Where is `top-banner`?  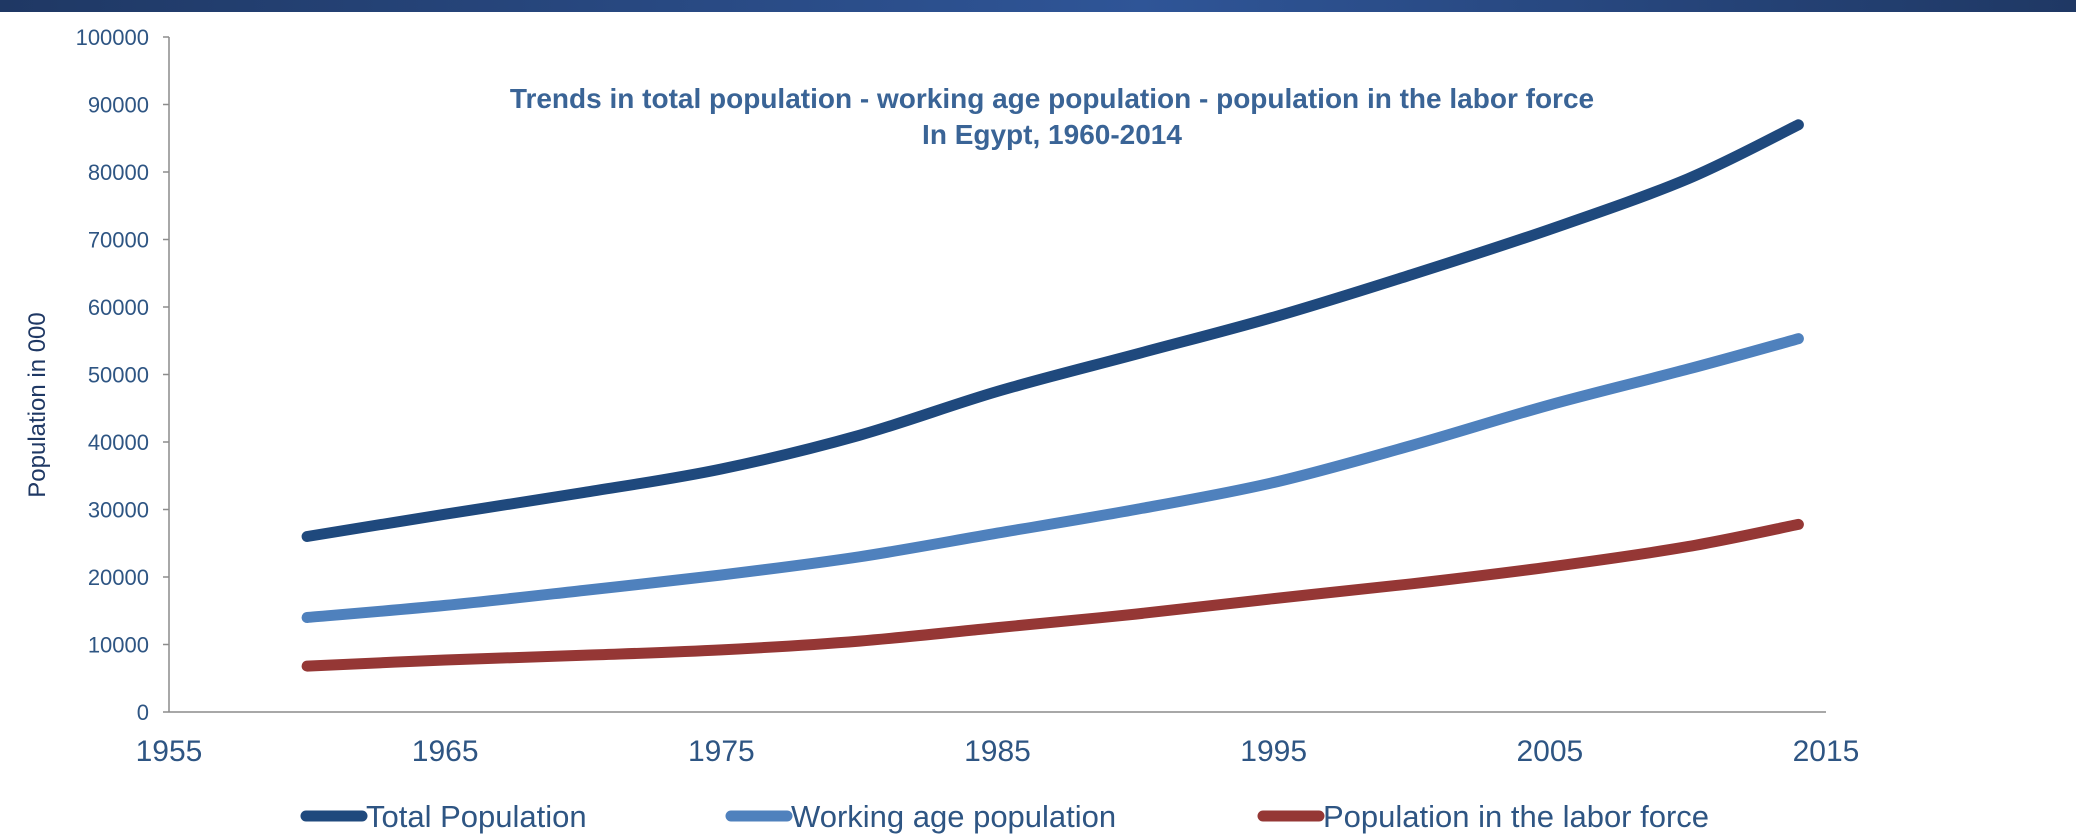 top-banner is located at coordinates (1038, 6).